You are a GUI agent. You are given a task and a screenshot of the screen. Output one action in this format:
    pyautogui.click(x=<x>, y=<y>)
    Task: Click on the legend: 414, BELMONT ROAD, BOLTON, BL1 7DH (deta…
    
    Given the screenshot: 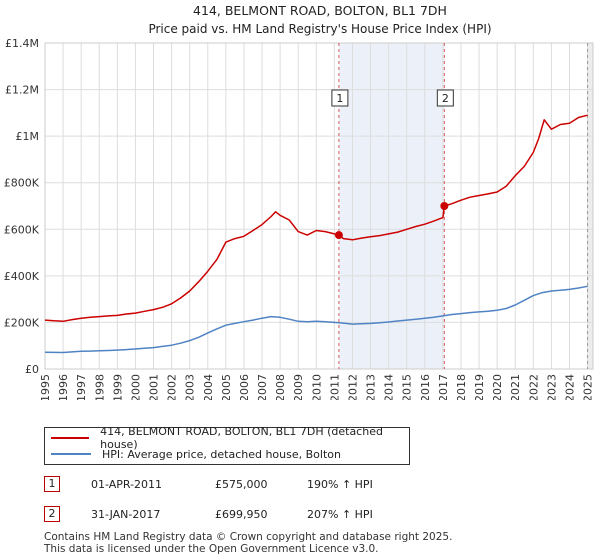 What is the action you would take?
    pyautogui.click(x=227, y=445)
    